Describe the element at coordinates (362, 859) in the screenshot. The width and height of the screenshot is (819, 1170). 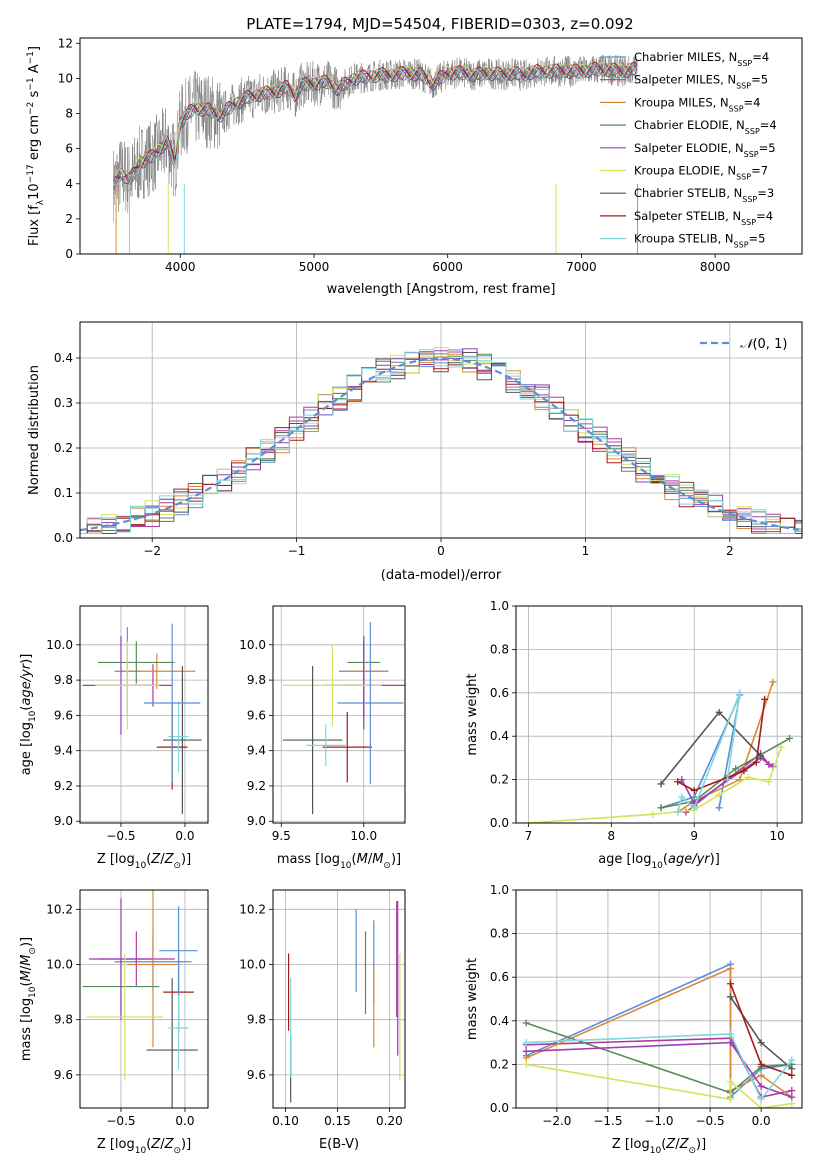
I see `age-vs-mass-xlabel-part: M` at that location.